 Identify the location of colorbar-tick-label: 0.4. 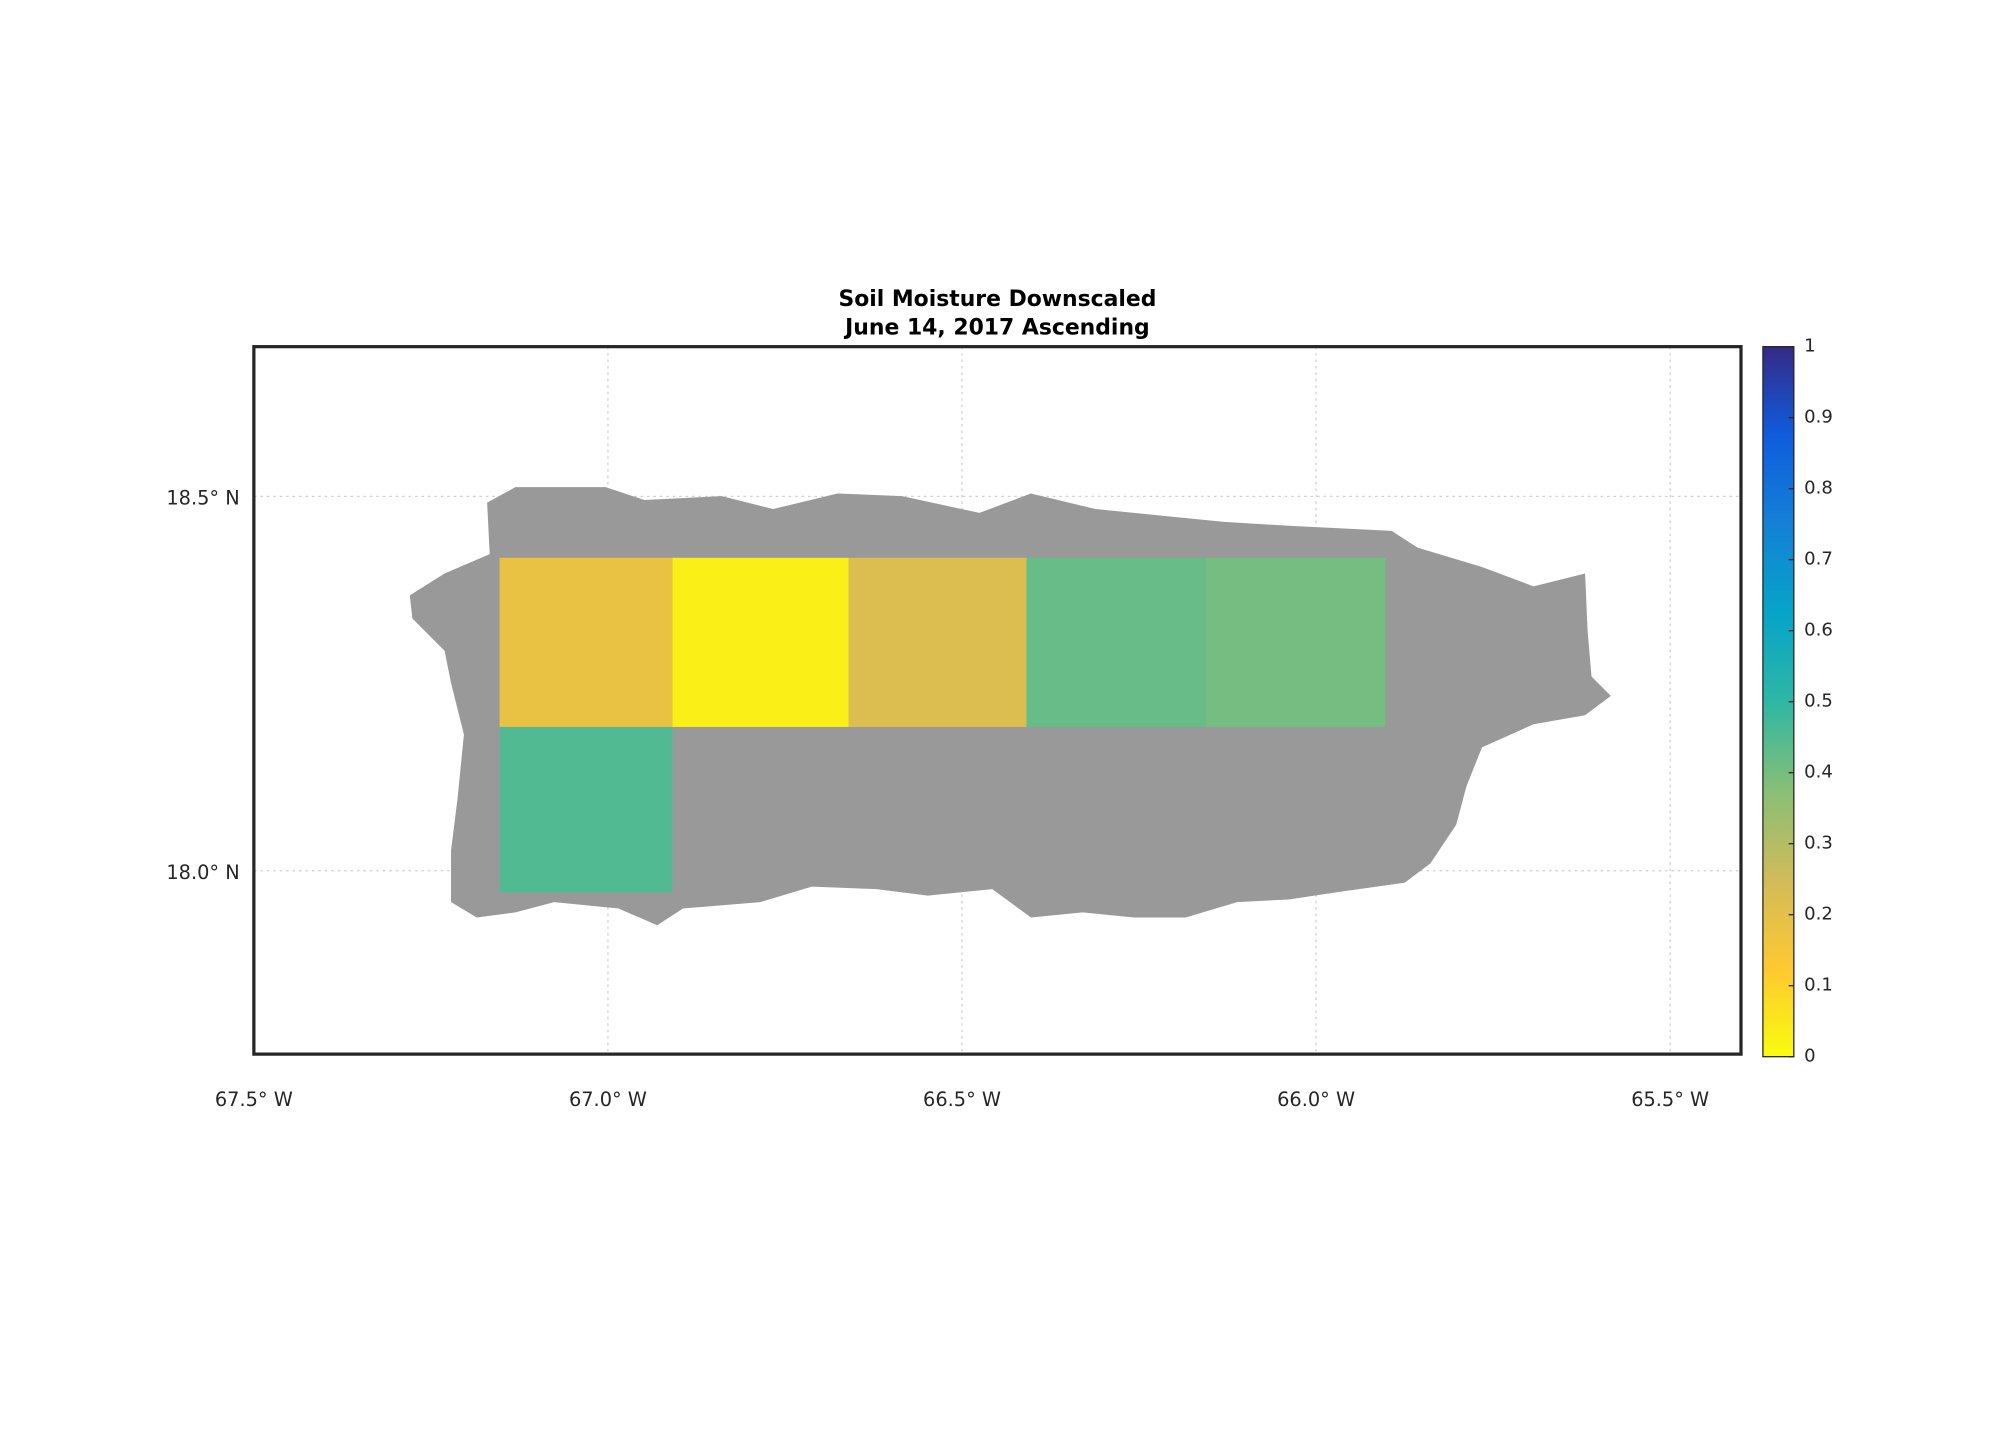
(1818, 772).